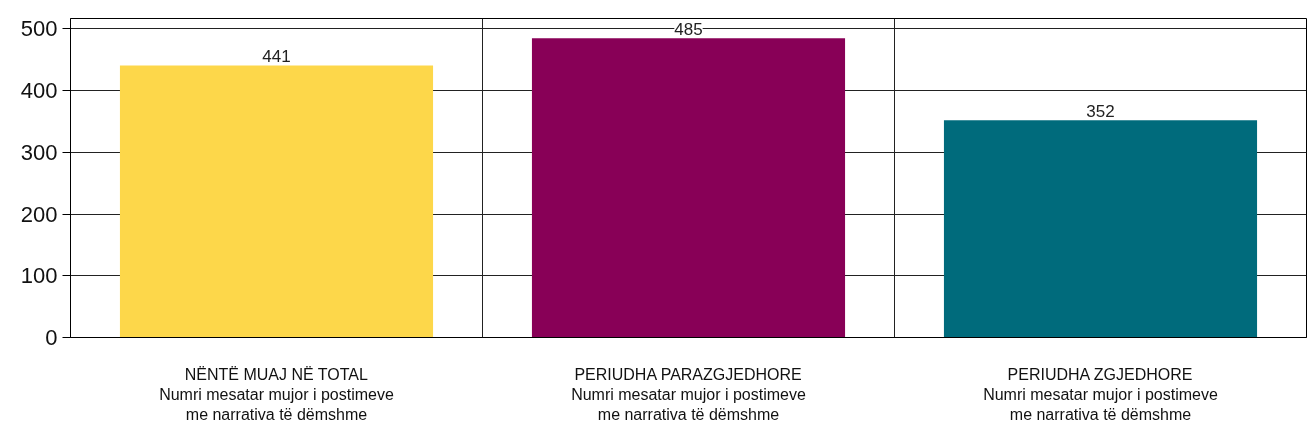 This screenshot has width=1314, height=430. I want to click on y-tick-label: 0, so click(51, 337).